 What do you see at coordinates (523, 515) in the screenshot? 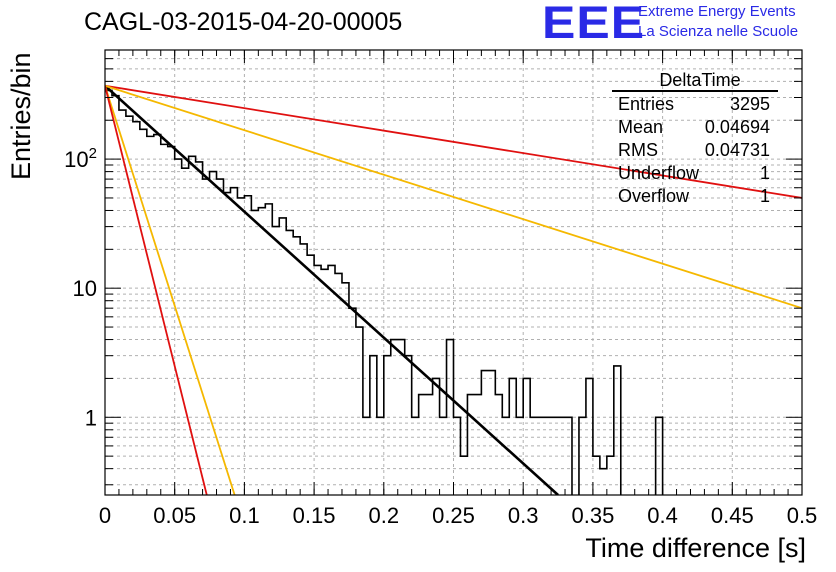
I see `x-tick-label: 0.3` at bounding box center [523, 515].